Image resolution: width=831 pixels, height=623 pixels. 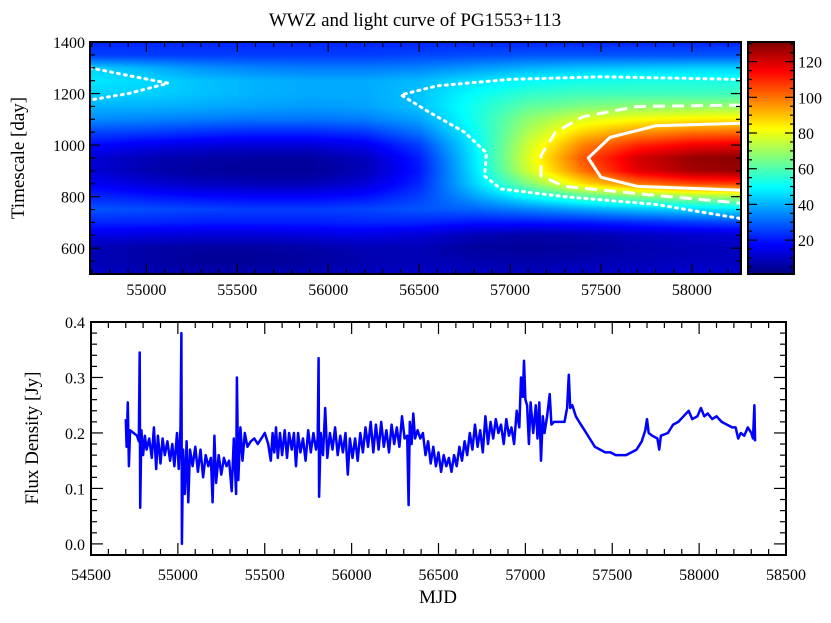 What do you see at coordinates (352, 575) in the screenshot?
I see `lc-x-tick-label: 56000` at bounding box center [352, 575].